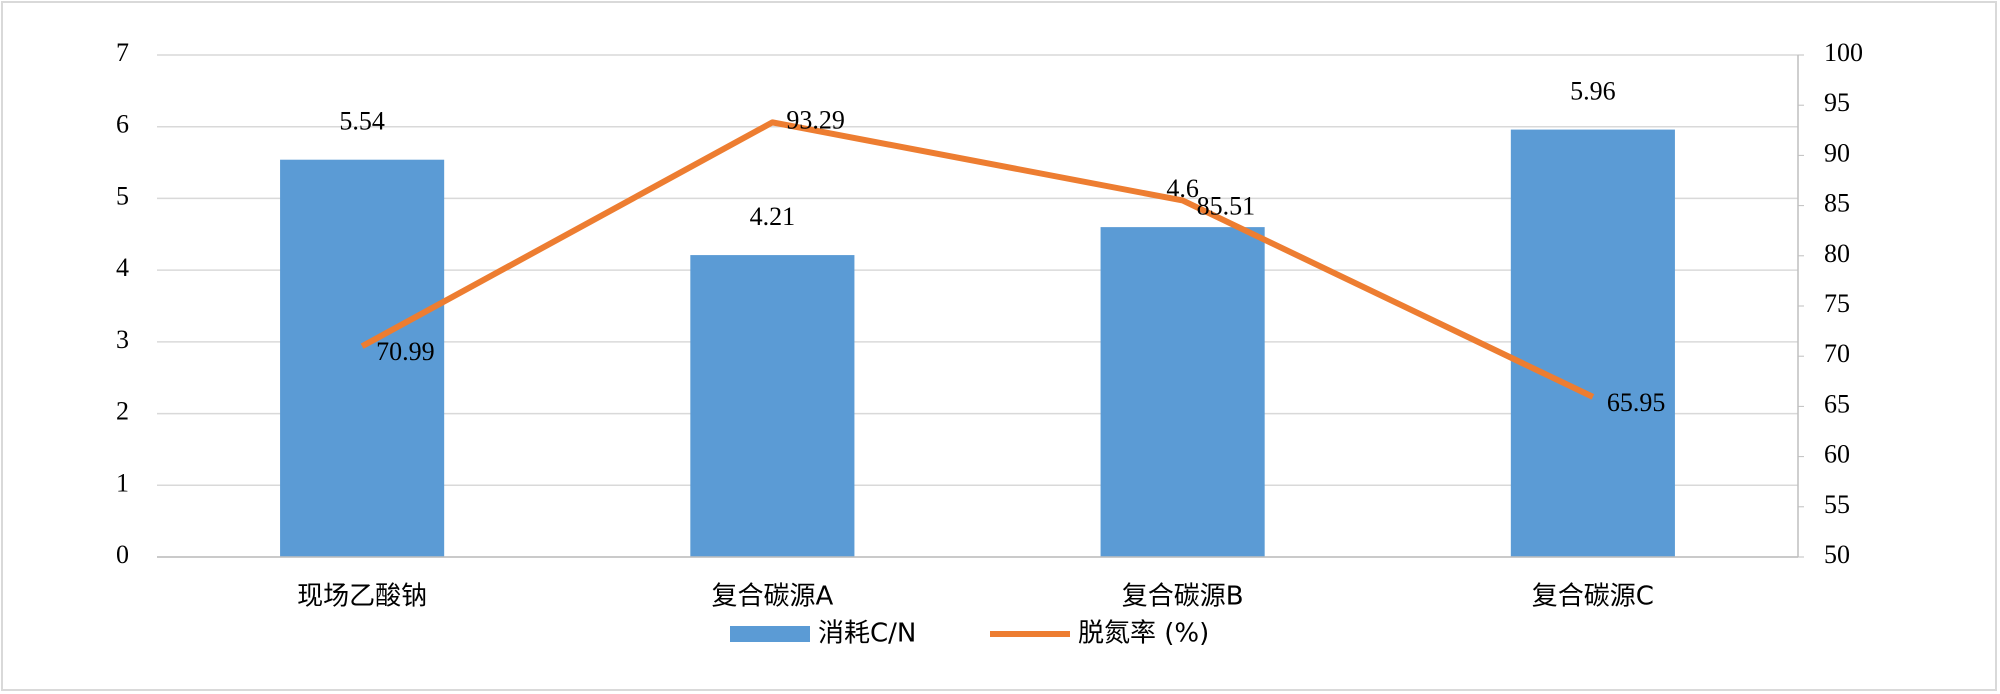  What do you see at coordinates (405, 351) in the screenshot?
I see `line-value-label: 70.99` at bounding box center [405, 351].